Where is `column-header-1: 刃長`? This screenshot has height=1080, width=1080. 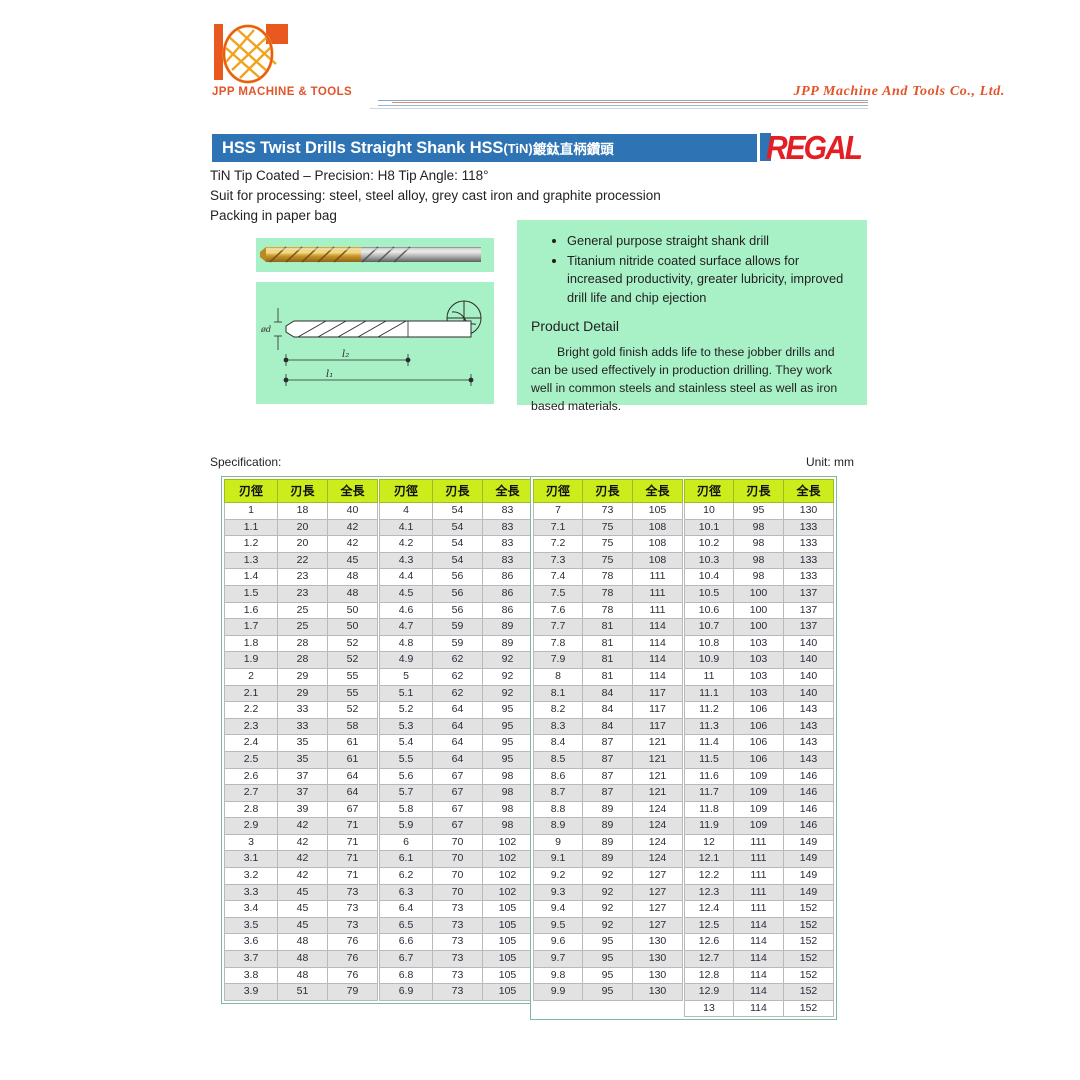
column-header-1: 刃長 is located at coordinates (302, 491).